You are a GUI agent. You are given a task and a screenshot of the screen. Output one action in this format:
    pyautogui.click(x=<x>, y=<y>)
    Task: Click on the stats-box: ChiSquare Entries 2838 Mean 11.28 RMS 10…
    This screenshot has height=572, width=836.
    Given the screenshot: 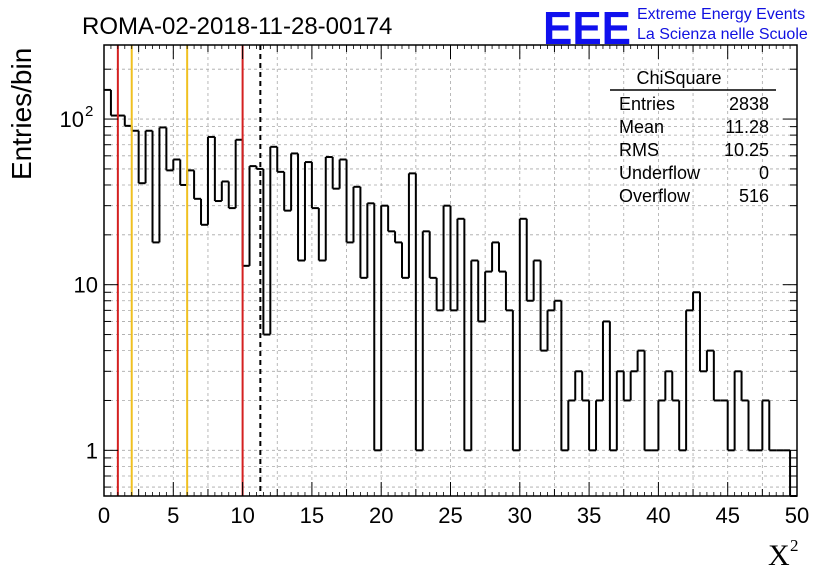 What is the action you would take?
    pyautogui.click(x=693, y=137)
    